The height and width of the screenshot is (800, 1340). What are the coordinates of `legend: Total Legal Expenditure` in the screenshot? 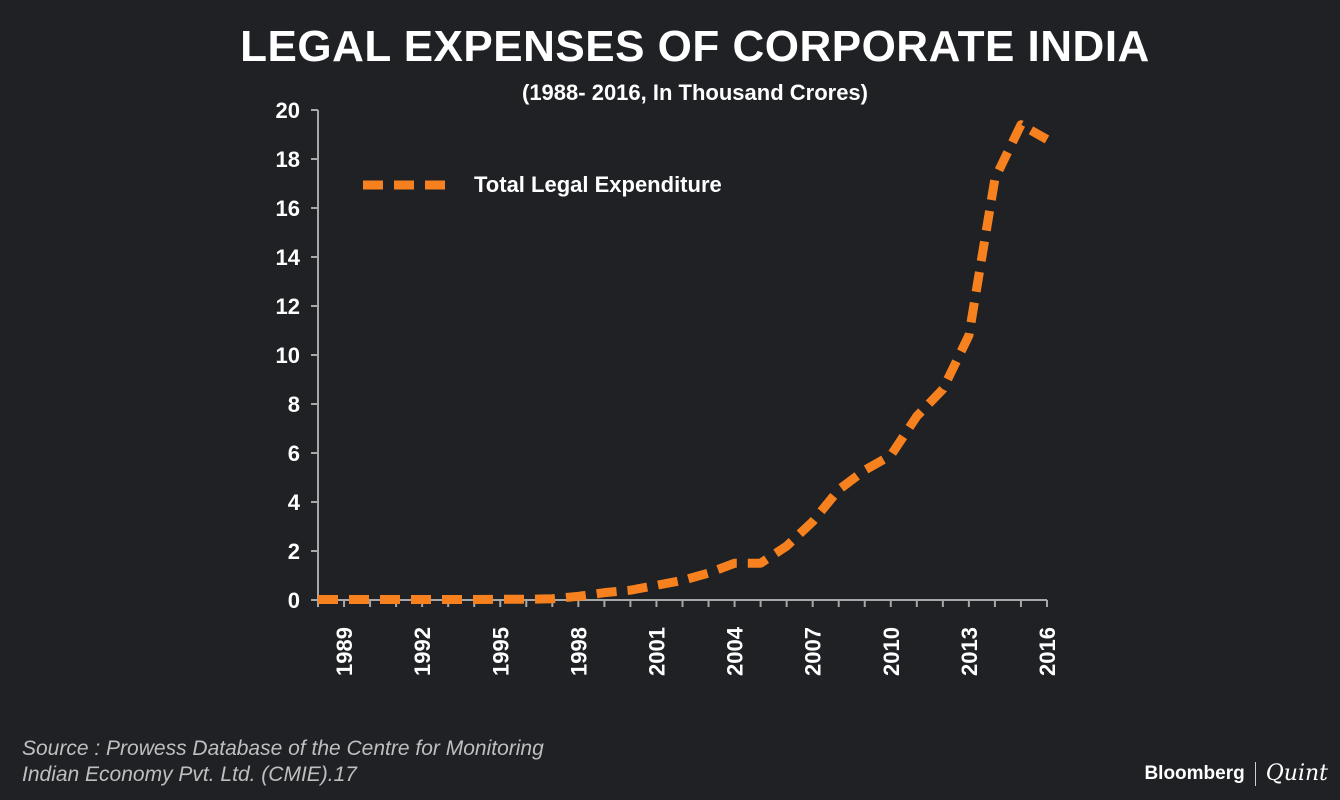 It's located at (542, 184).